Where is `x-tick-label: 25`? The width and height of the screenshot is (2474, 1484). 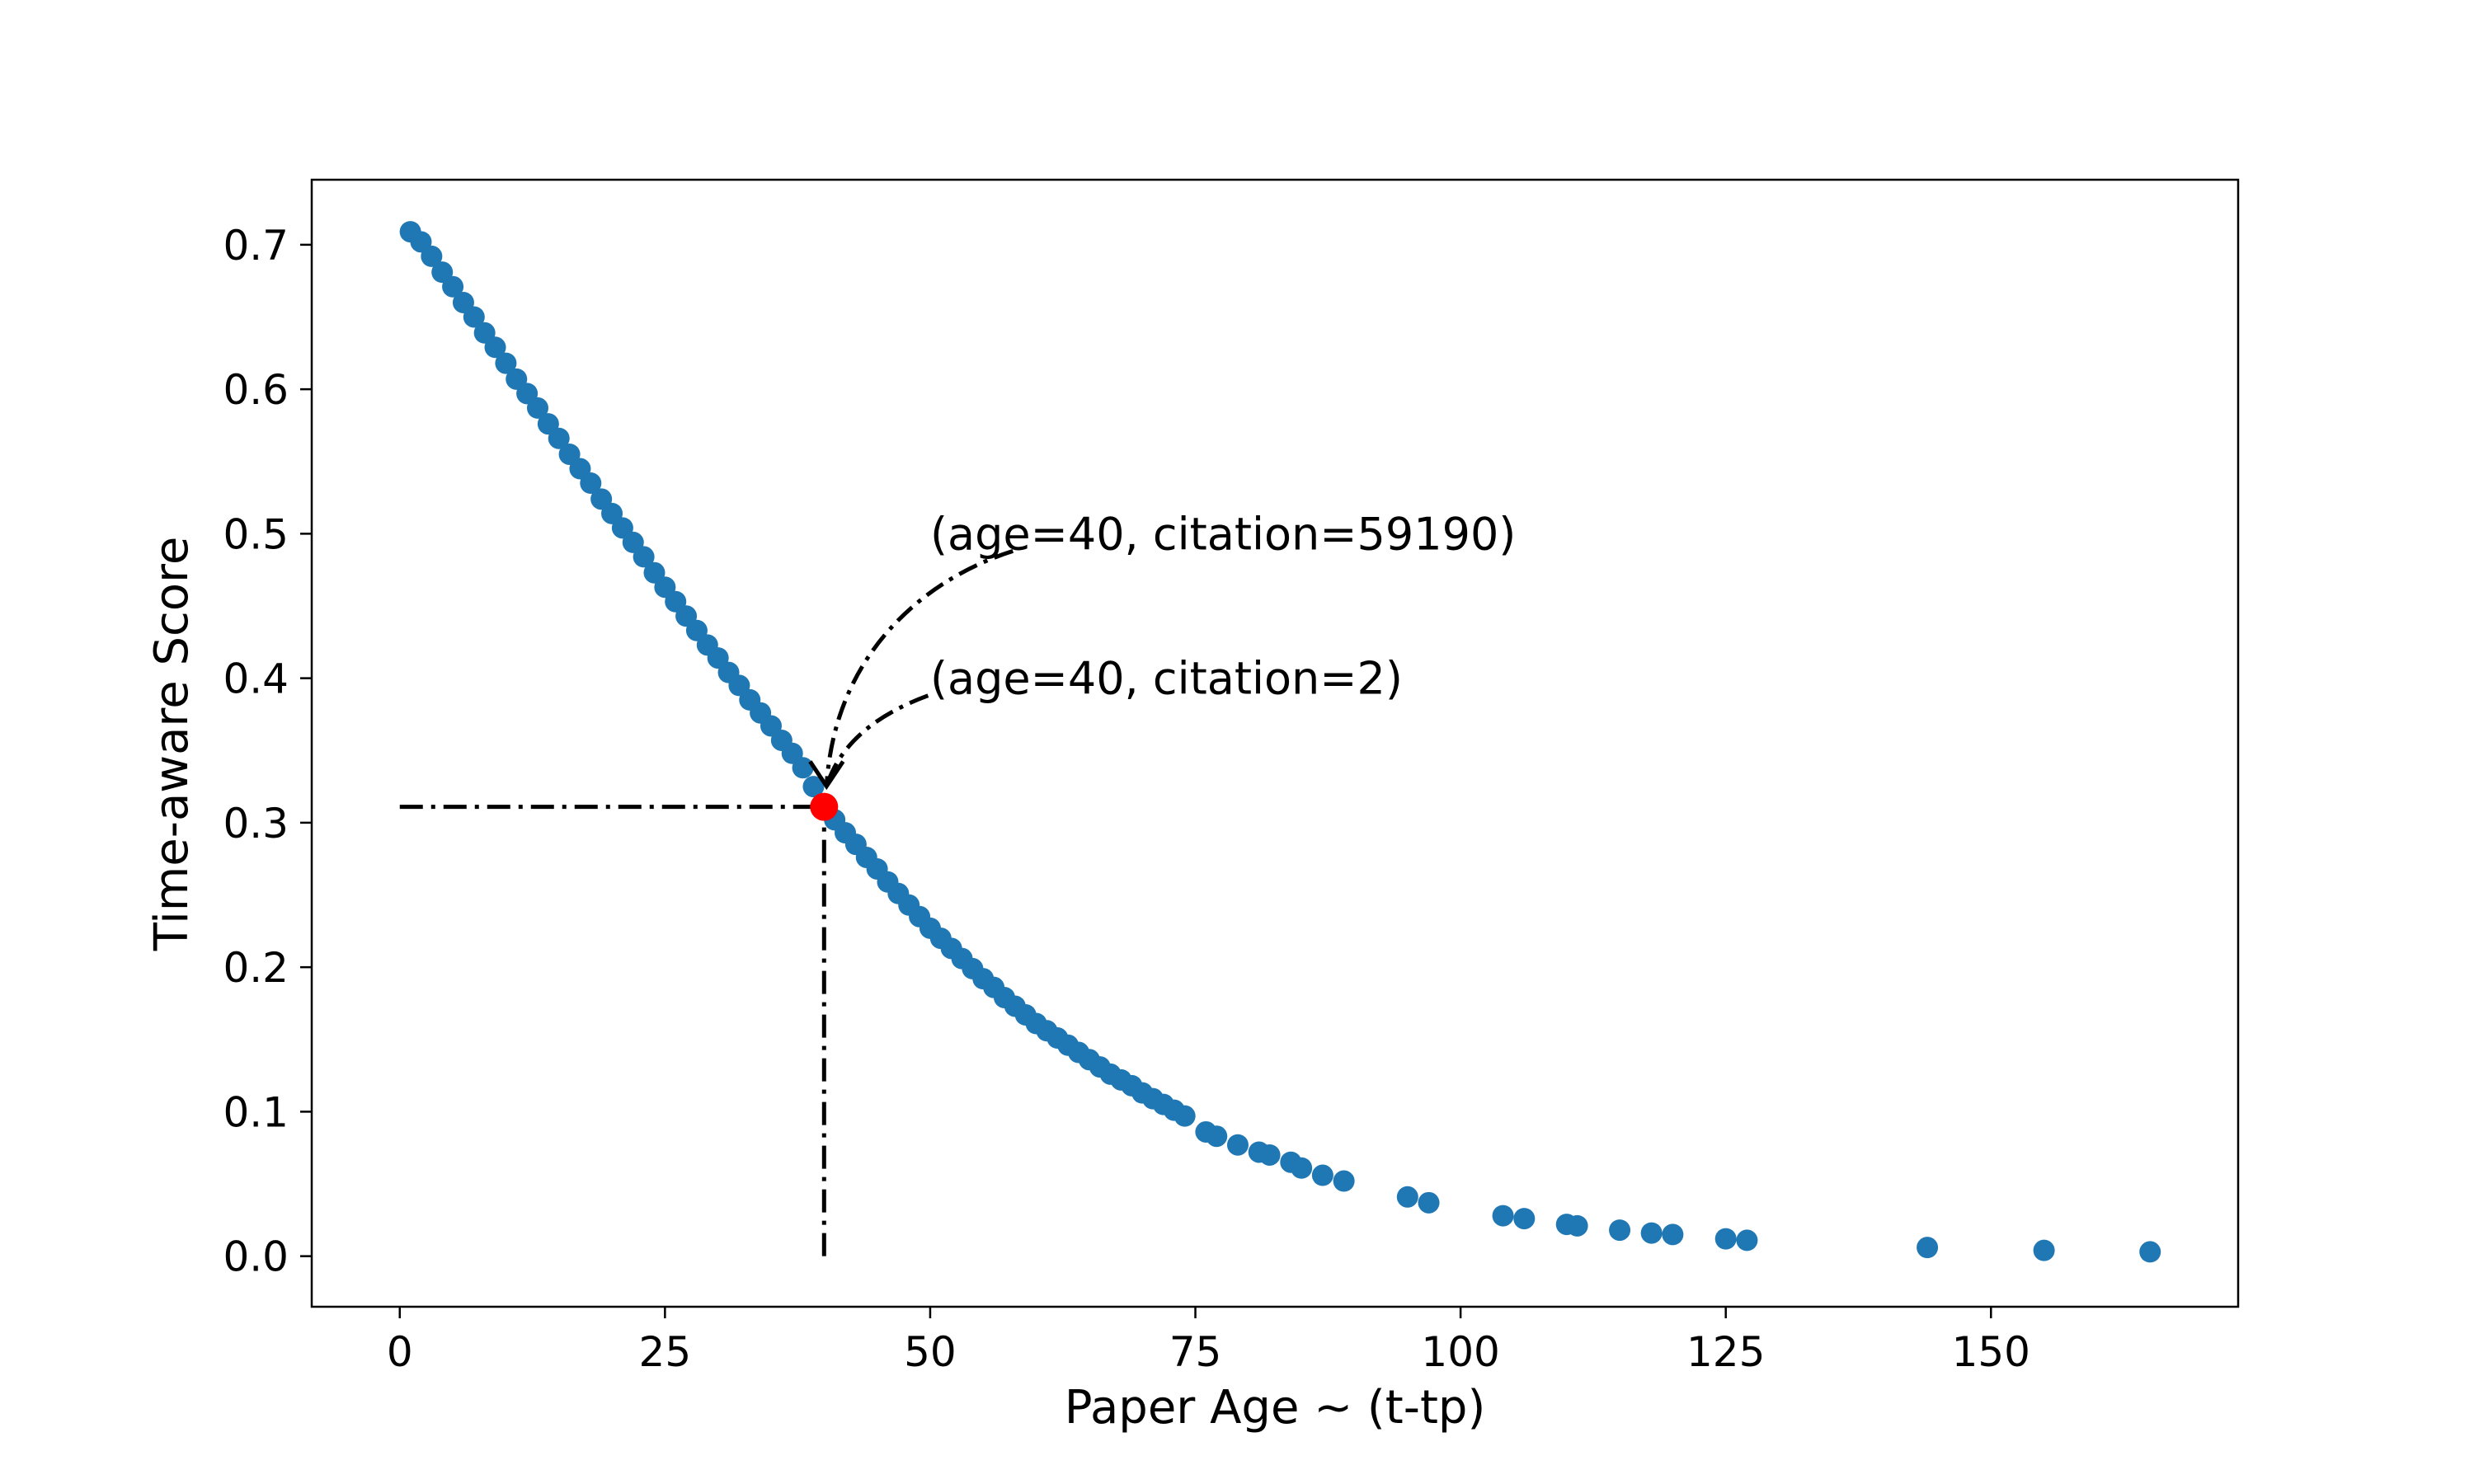
x-tick-label: 25 is located at coordinates (665, 1352).